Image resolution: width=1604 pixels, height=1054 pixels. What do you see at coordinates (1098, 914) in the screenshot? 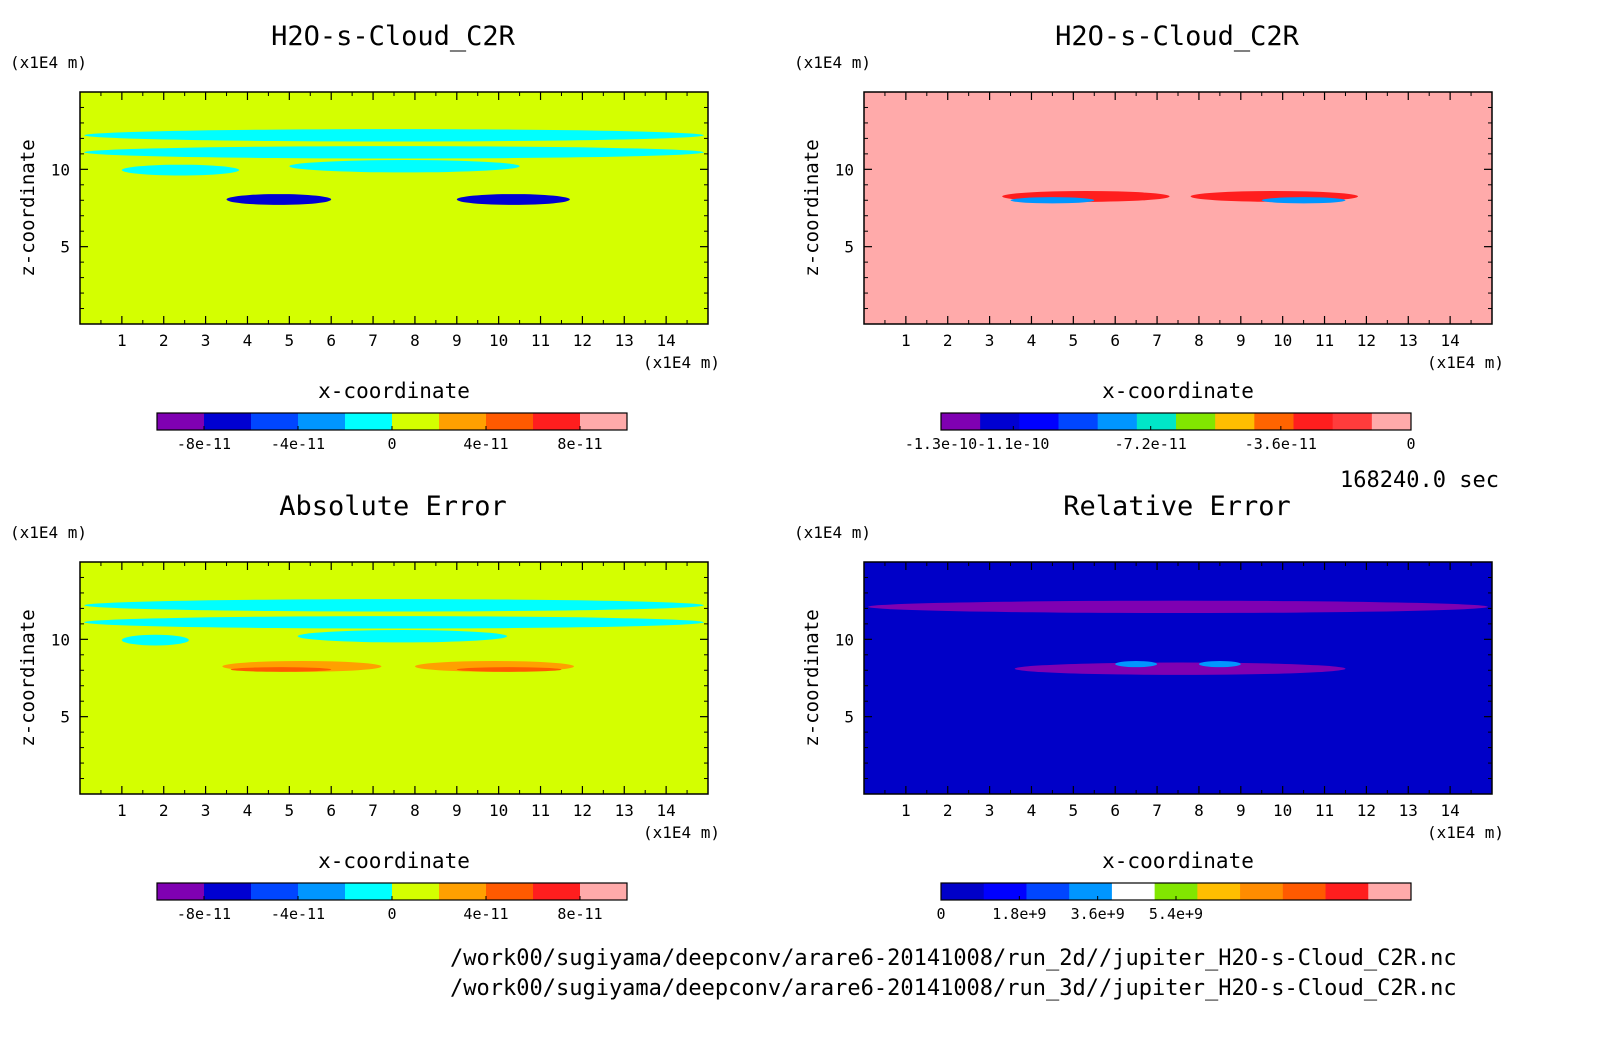
I see `colorbar-tick-label: 3.6e+9` at bounding box center [1098, 914].